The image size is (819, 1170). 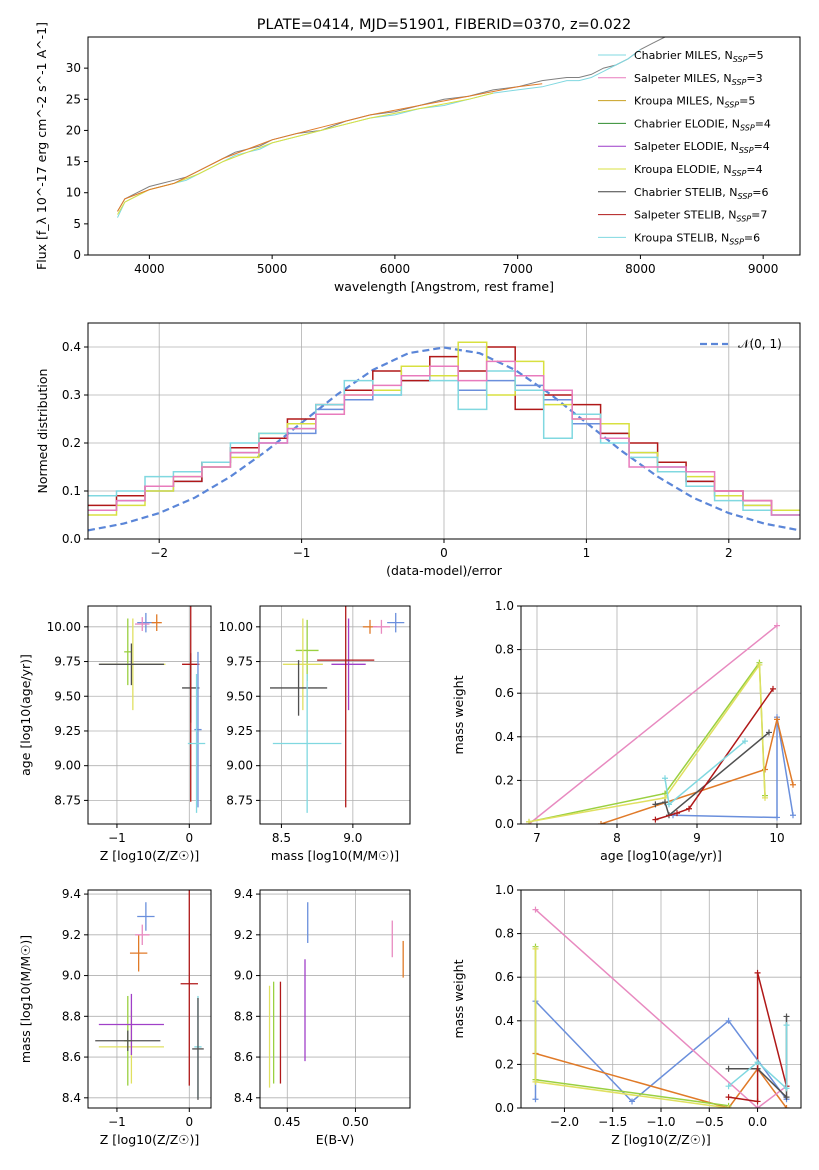 I want to click on x-axis-label: E(B-V), so click(x=335, y=1139).